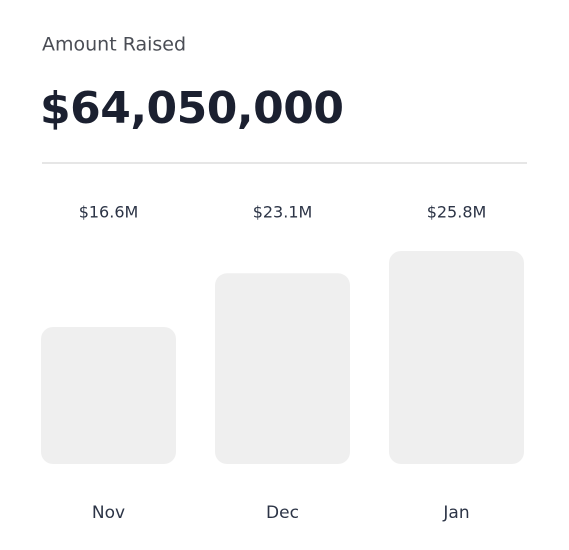 The width and height of the screenshot is (569, 550). Describe the element at coordinates (191, 108) in the screenshot. I see `total-amount: $64,050,000` at that location.